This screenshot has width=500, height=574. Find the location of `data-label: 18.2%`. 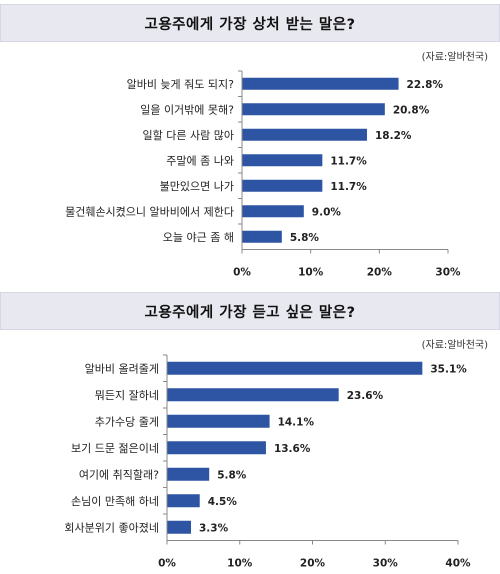

data-label: 18.2% is located at coordinates (393, 136).